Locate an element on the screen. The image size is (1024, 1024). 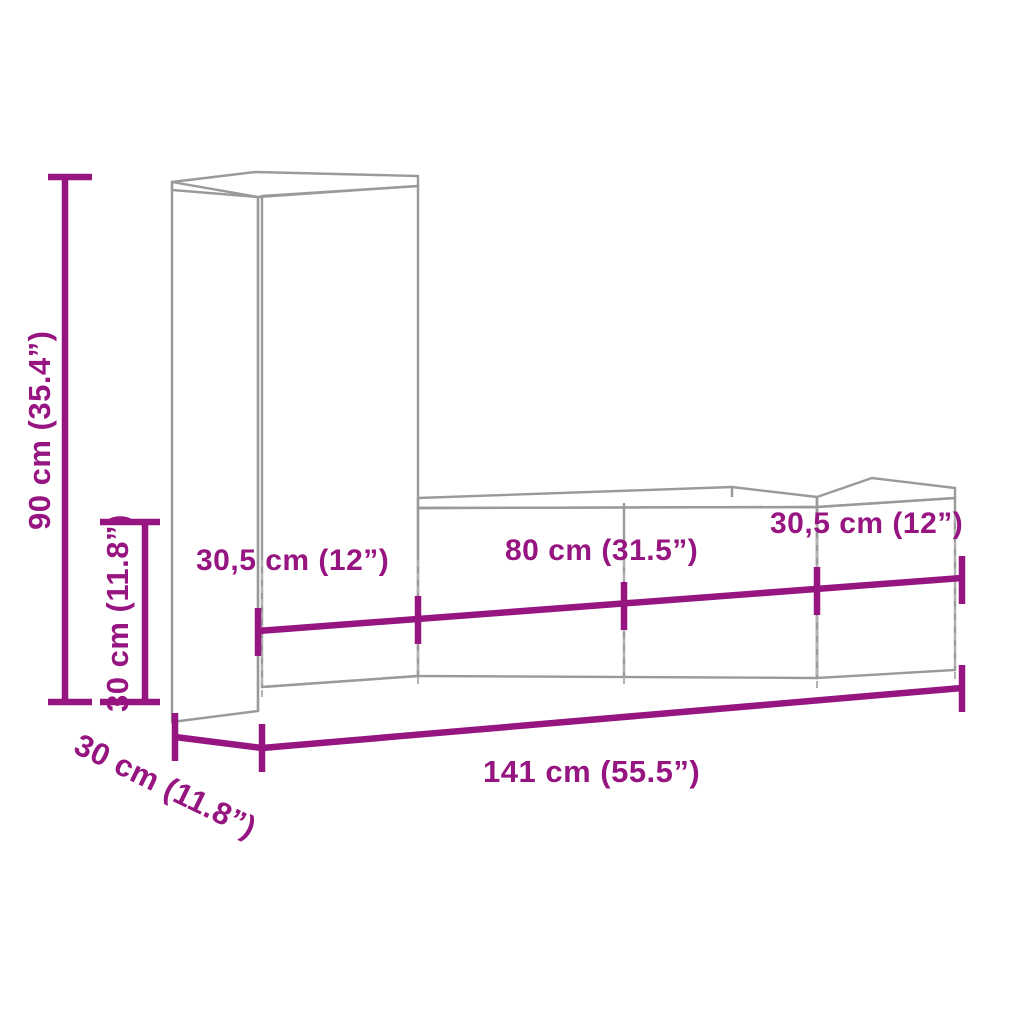
tv-unit-large is located at coordinates (540, 587).